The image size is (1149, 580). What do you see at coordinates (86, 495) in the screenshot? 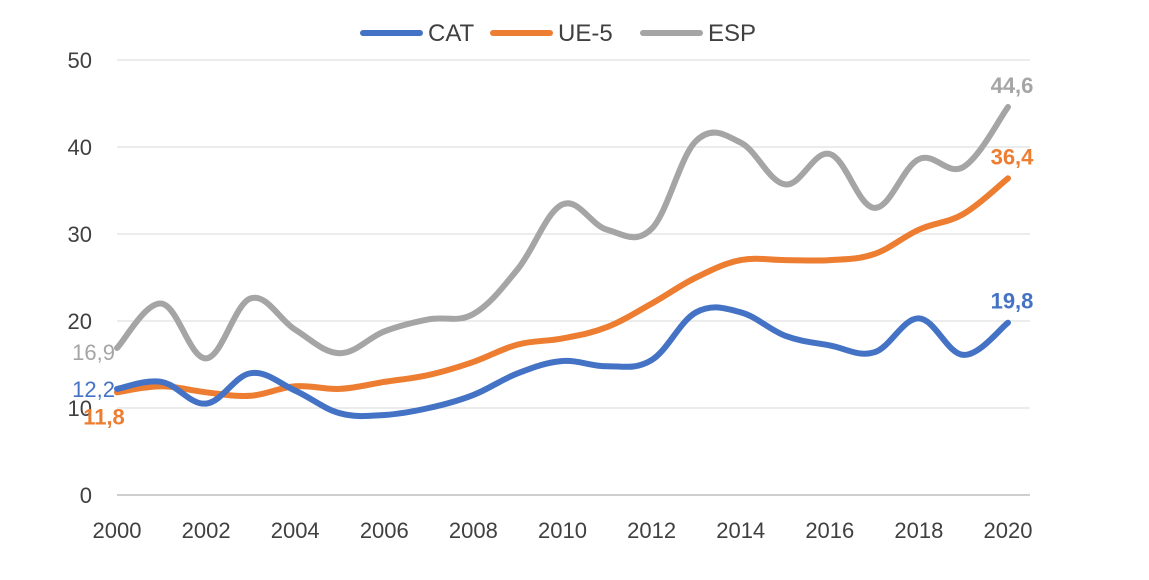
I see `y-tick-label: 0` at bounding box center [86, 495].